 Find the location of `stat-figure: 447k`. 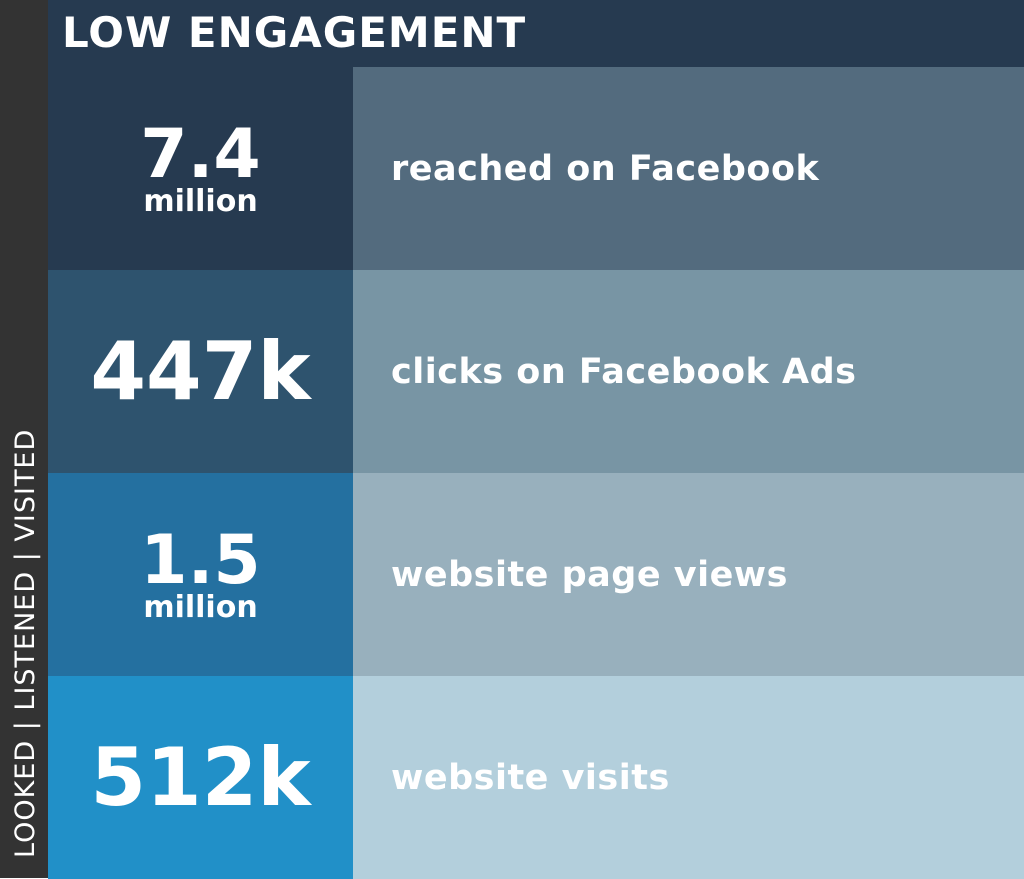

stat-figure: 447k is located at coordinates (200, 371).